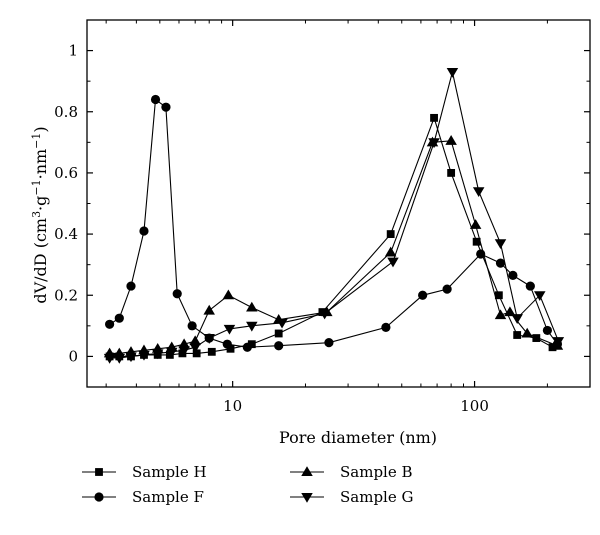 This screenshot has width=600, height=535. I want to click on y-tick-label: 0, so click(73, 356).